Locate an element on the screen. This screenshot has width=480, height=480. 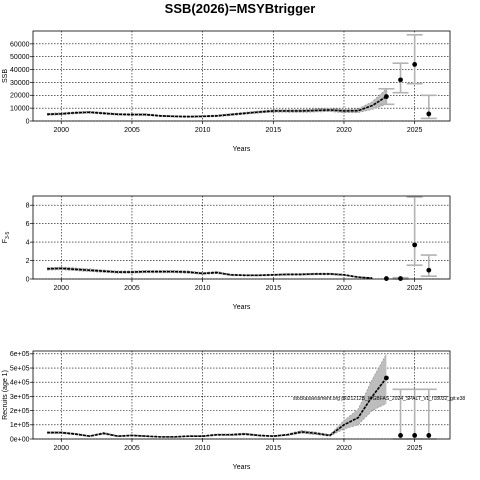
y-tick-label: 10000 is located at coordinates (20, 109).